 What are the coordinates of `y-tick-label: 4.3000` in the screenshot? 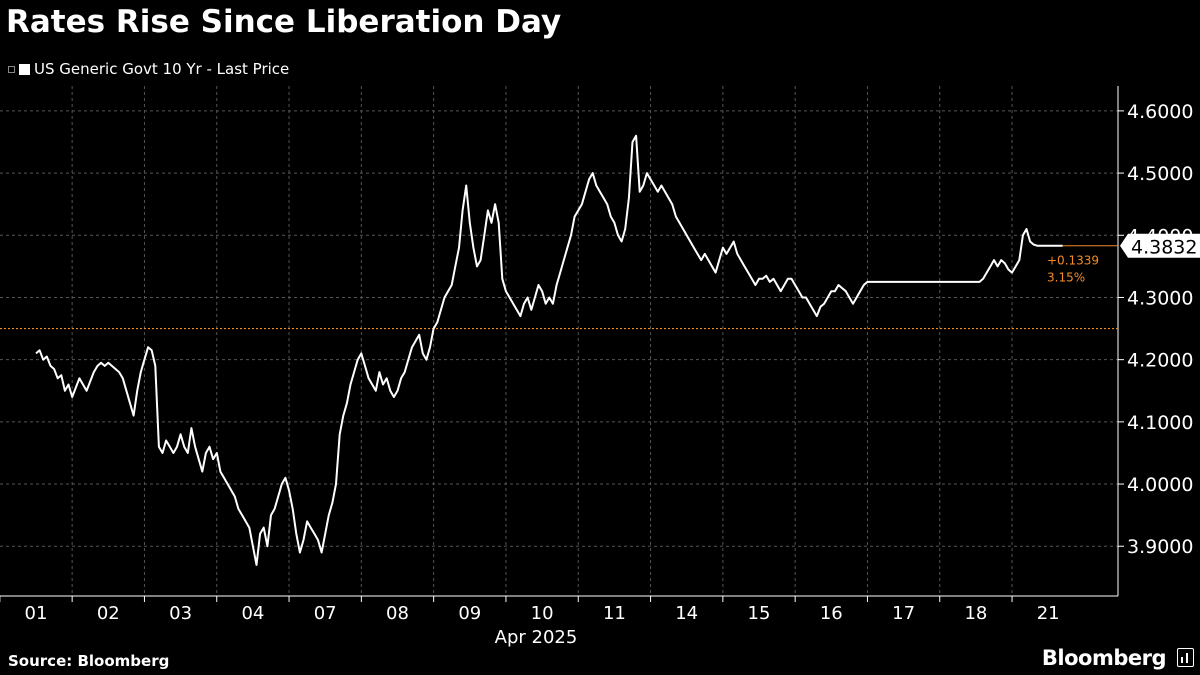 It's located at (1160, 298).